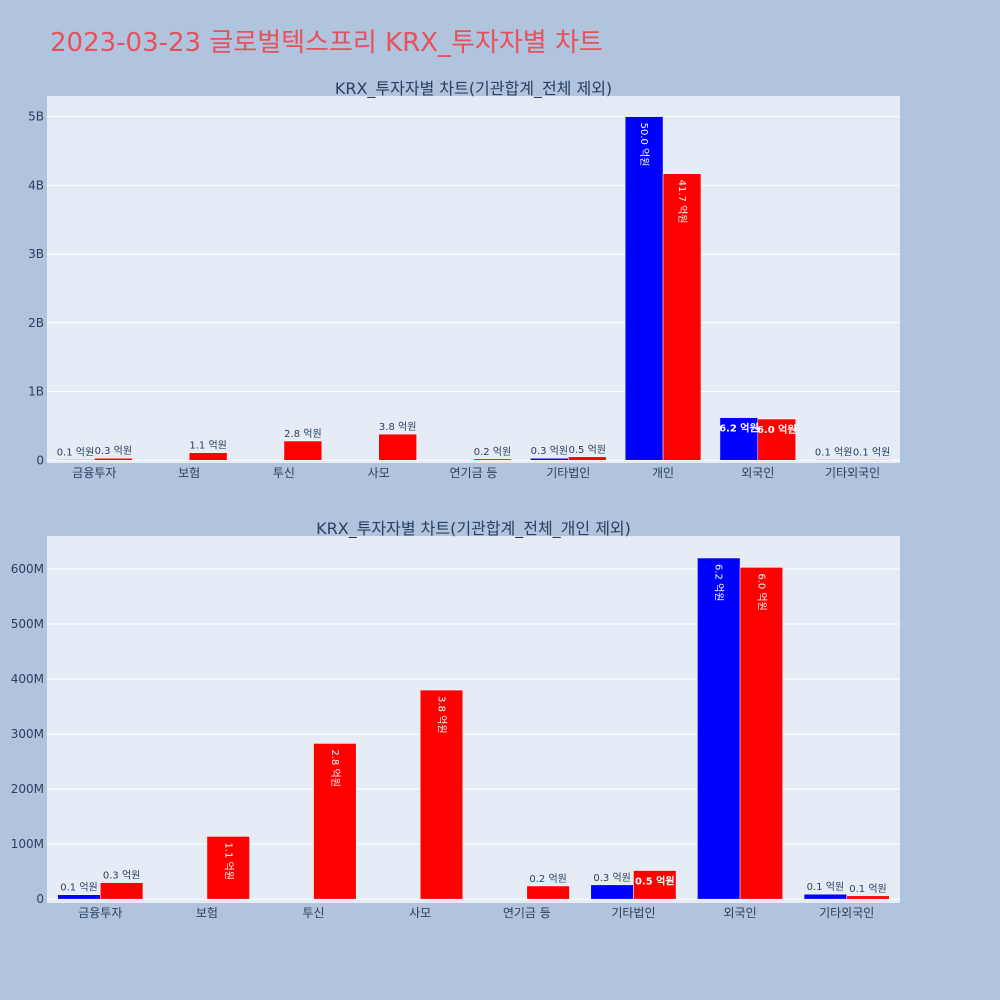 This screenshot has width=1000, height=1000. What do you see at coordinates (27, 679) in the screenshot?
I see `y-tick-label: 400M` at bounding box center [27, 679].